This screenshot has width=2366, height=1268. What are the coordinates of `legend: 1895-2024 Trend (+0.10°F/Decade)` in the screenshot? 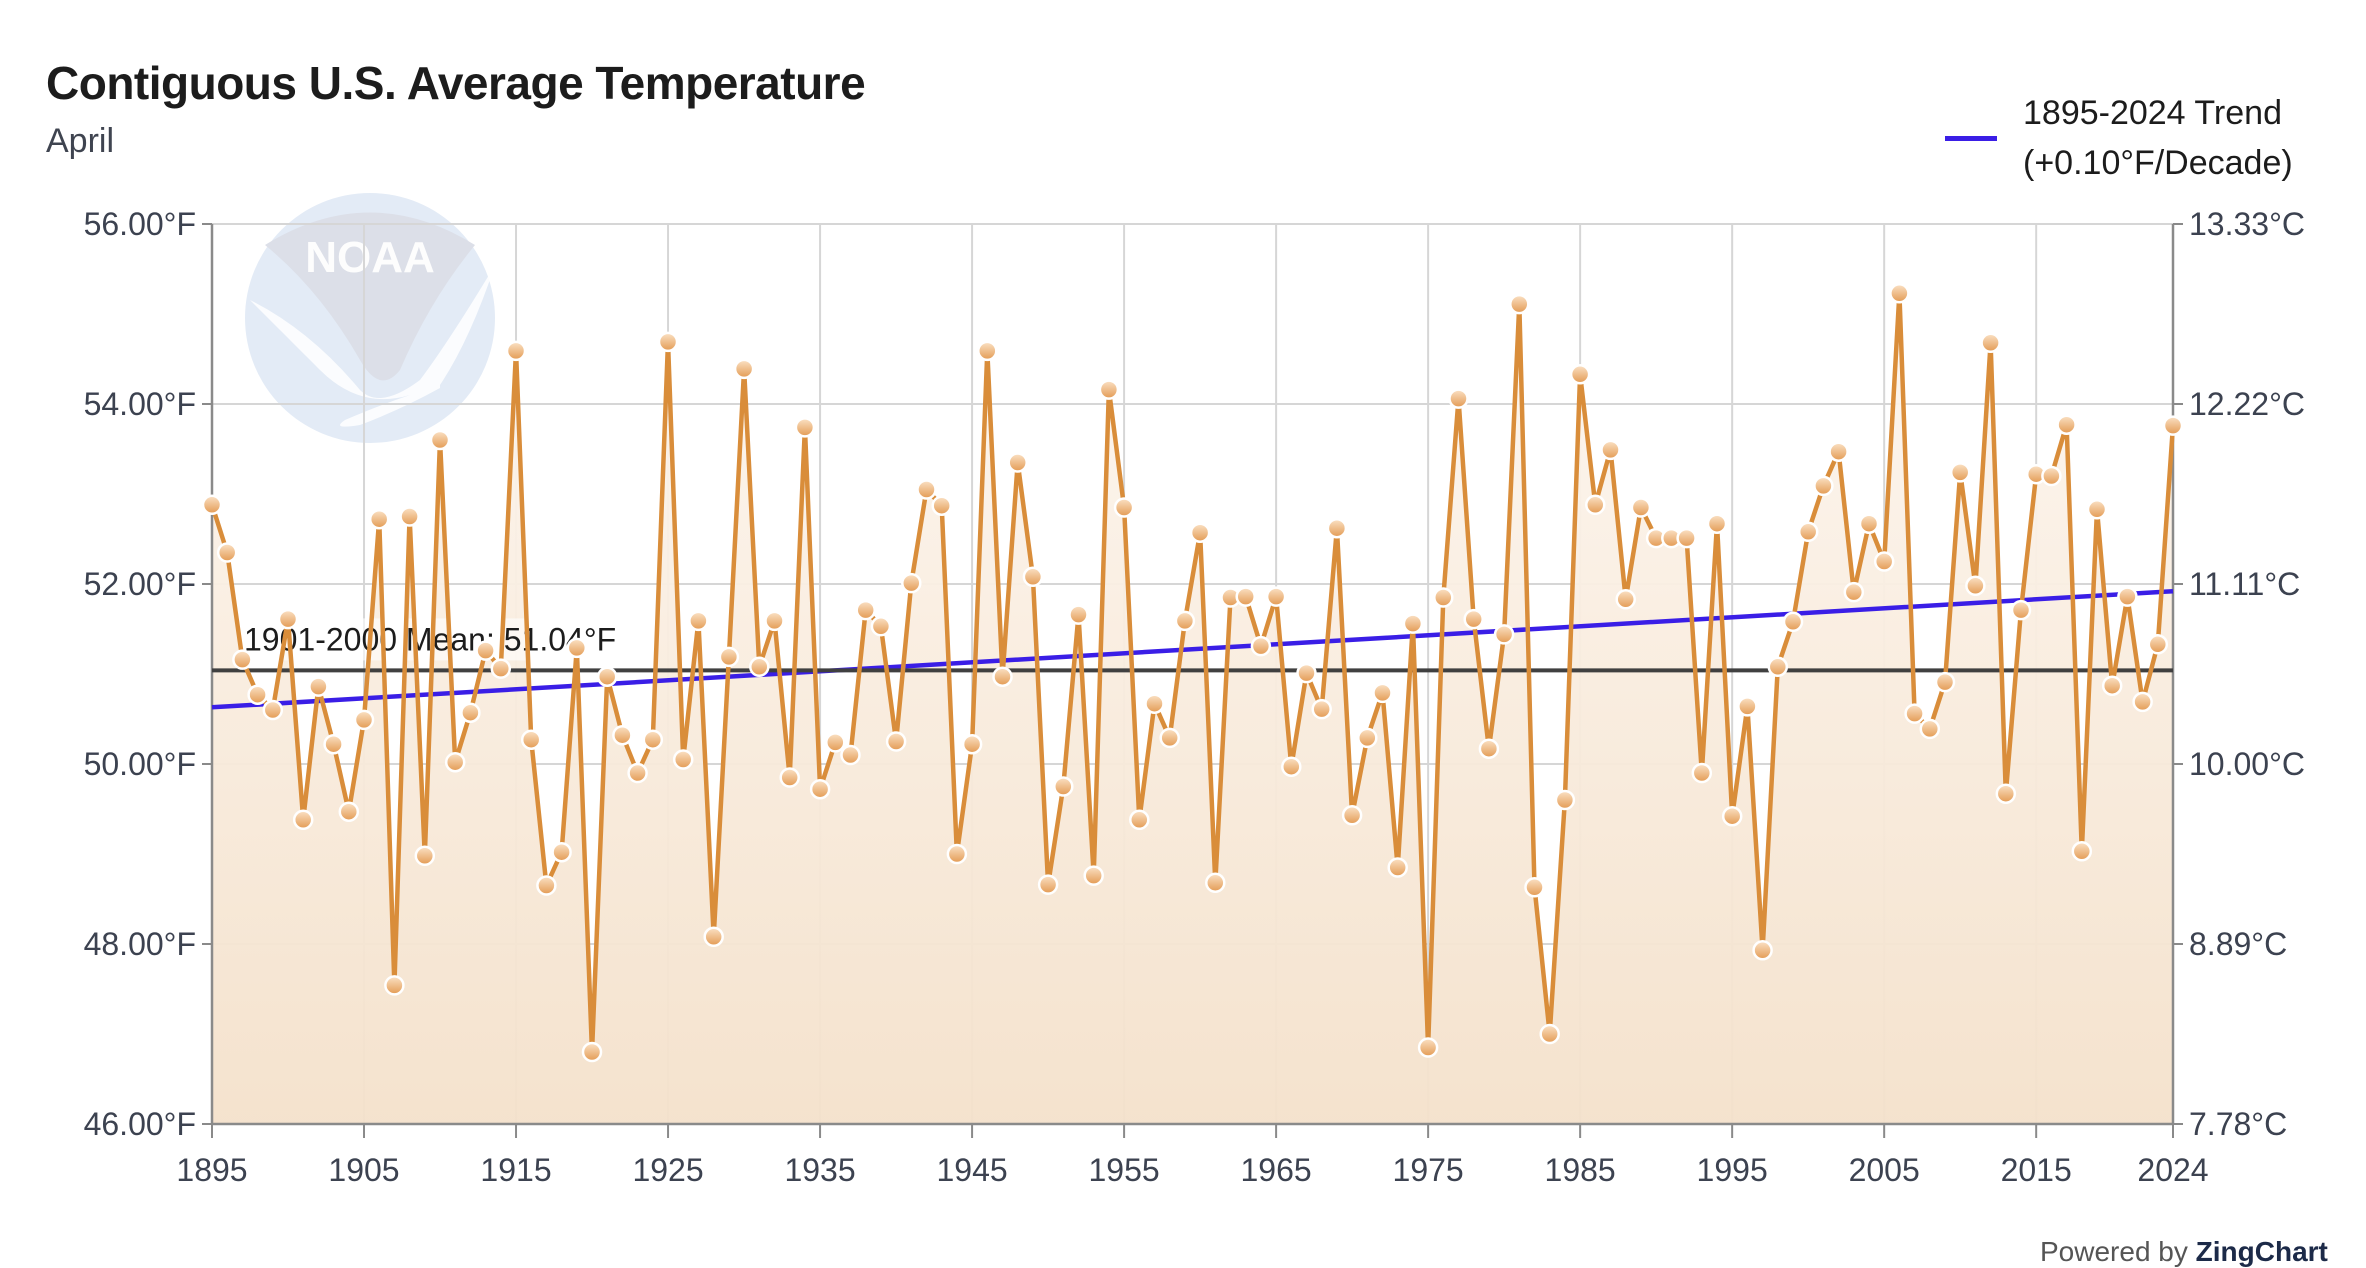 It's located at (2119, 138).